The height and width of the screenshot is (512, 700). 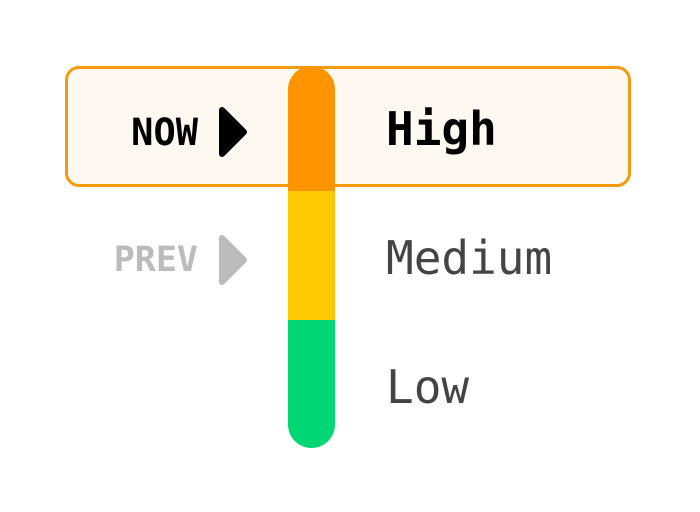 I want to click on level-label-medium: Medium, so click(x=469, y=258).